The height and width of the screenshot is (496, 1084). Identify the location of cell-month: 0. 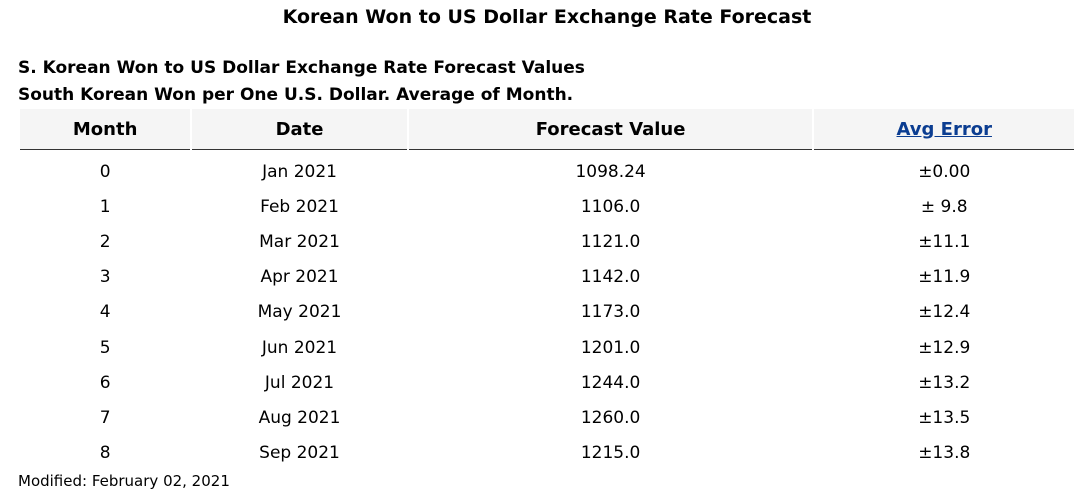
(105, 171).